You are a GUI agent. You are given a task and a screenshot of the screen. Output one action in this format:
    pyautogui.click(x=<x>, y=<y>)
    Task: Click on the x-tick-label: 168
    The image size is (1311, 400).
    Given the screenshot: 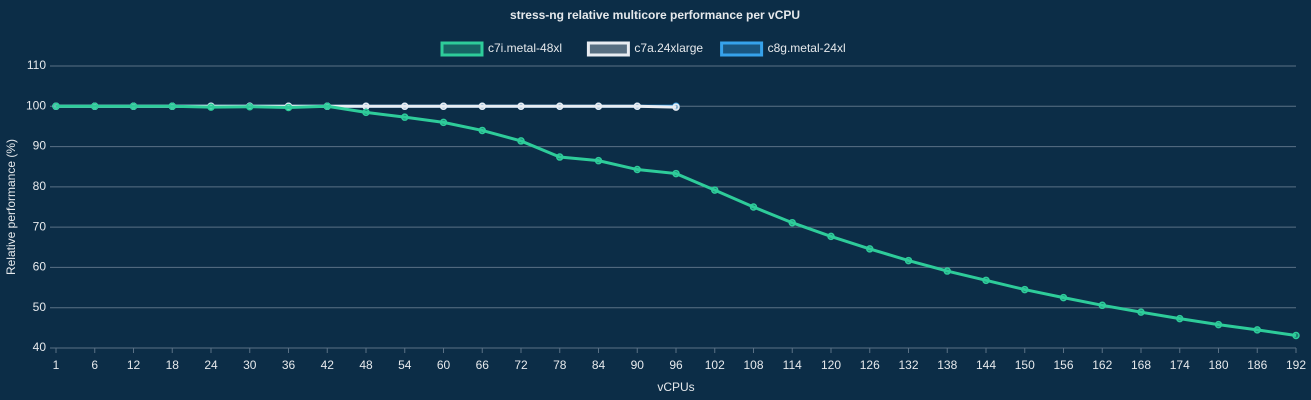 What is the action you would take?
    pyautogui.click(x=1141, y=365)
    